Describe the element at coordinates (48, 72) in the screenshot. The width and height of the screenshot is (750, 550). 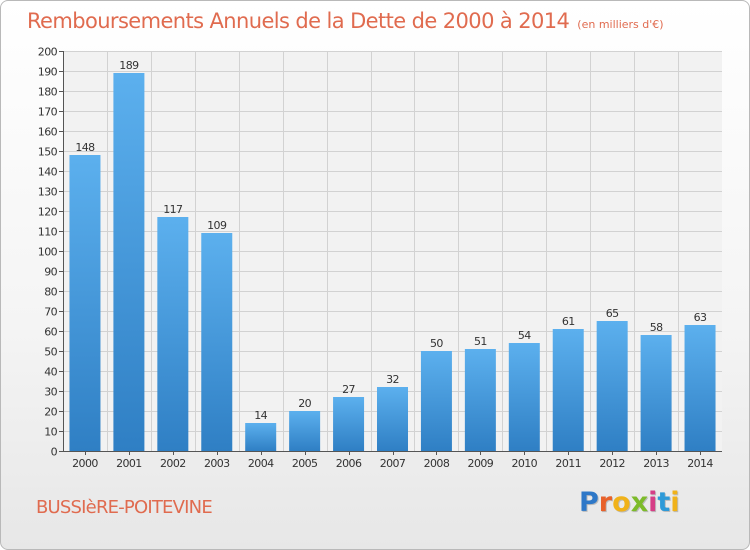
I see `y-tick-label: 190` at that location.